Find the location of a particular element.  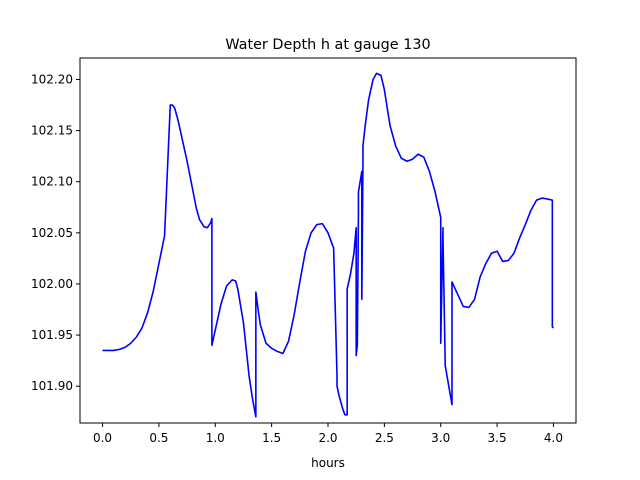

x-axis-label: hours is located at coordinates (328, 463).